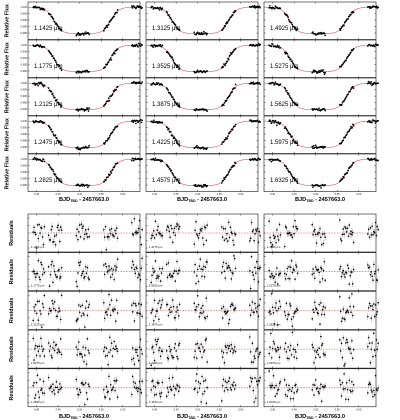 The height and width of the screenshot is (420, 400). I want to click on x-tick-label: 0.60, so click(359, 194).